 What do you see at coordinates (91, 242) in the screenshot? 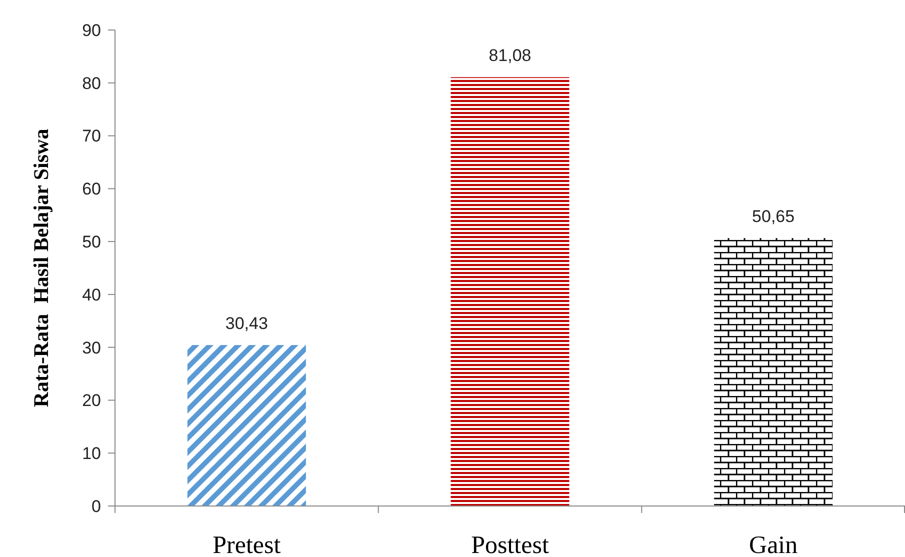
I see `y-tick-label: 50` at bounding box center [91, 242].